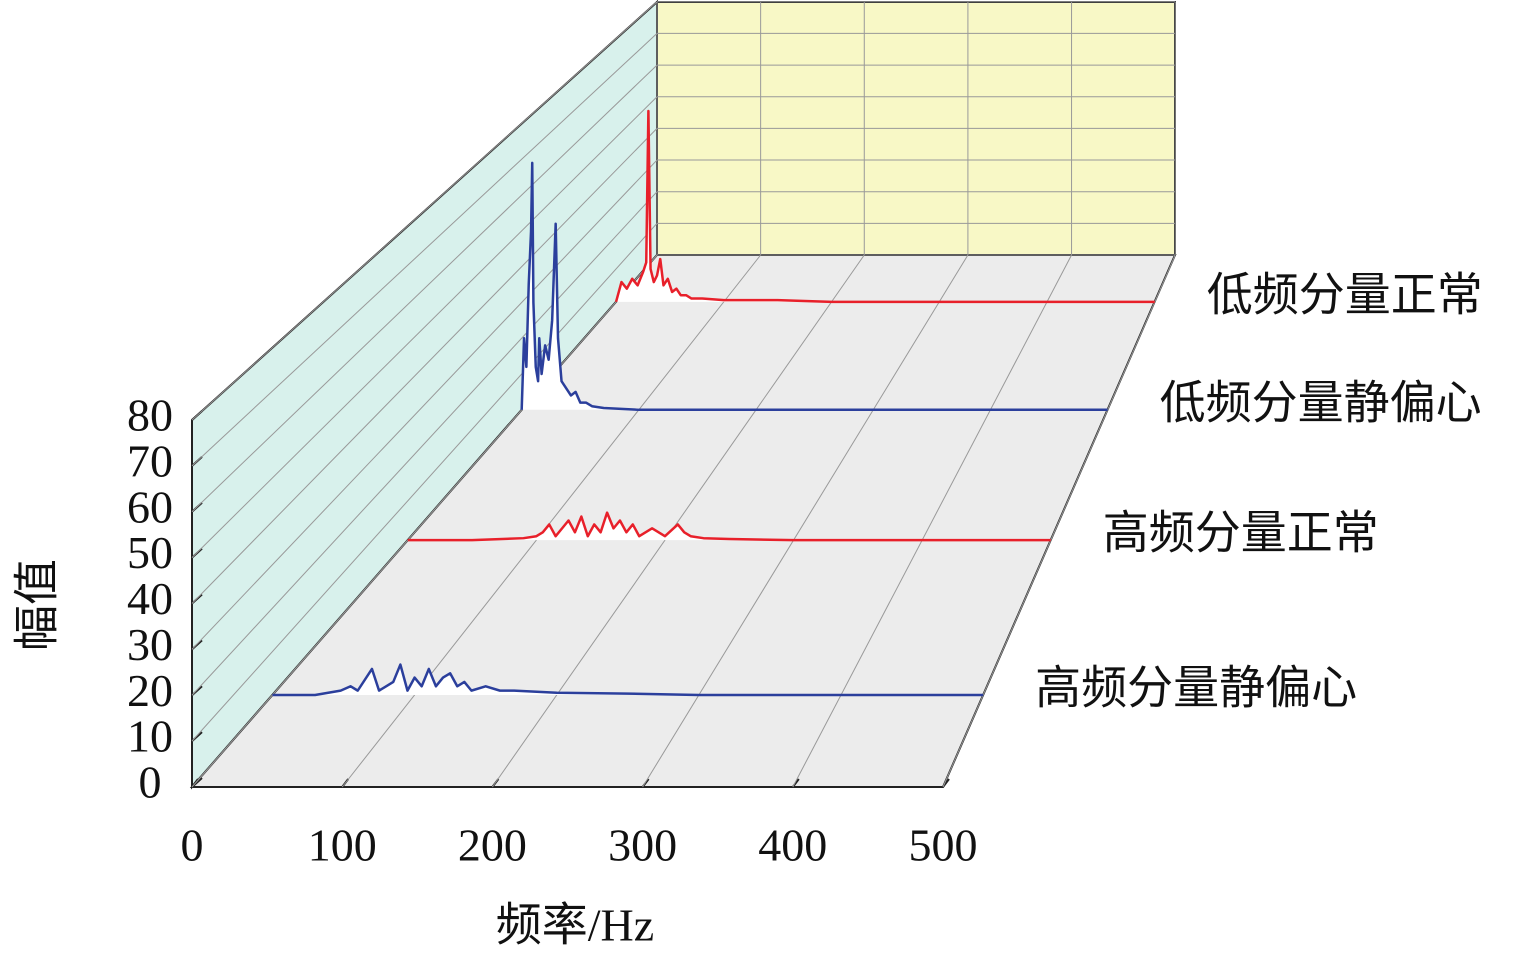  Describe the element at coordinates (342, 845) in the screenshot. I see `x-tick-label: 100` at that location.